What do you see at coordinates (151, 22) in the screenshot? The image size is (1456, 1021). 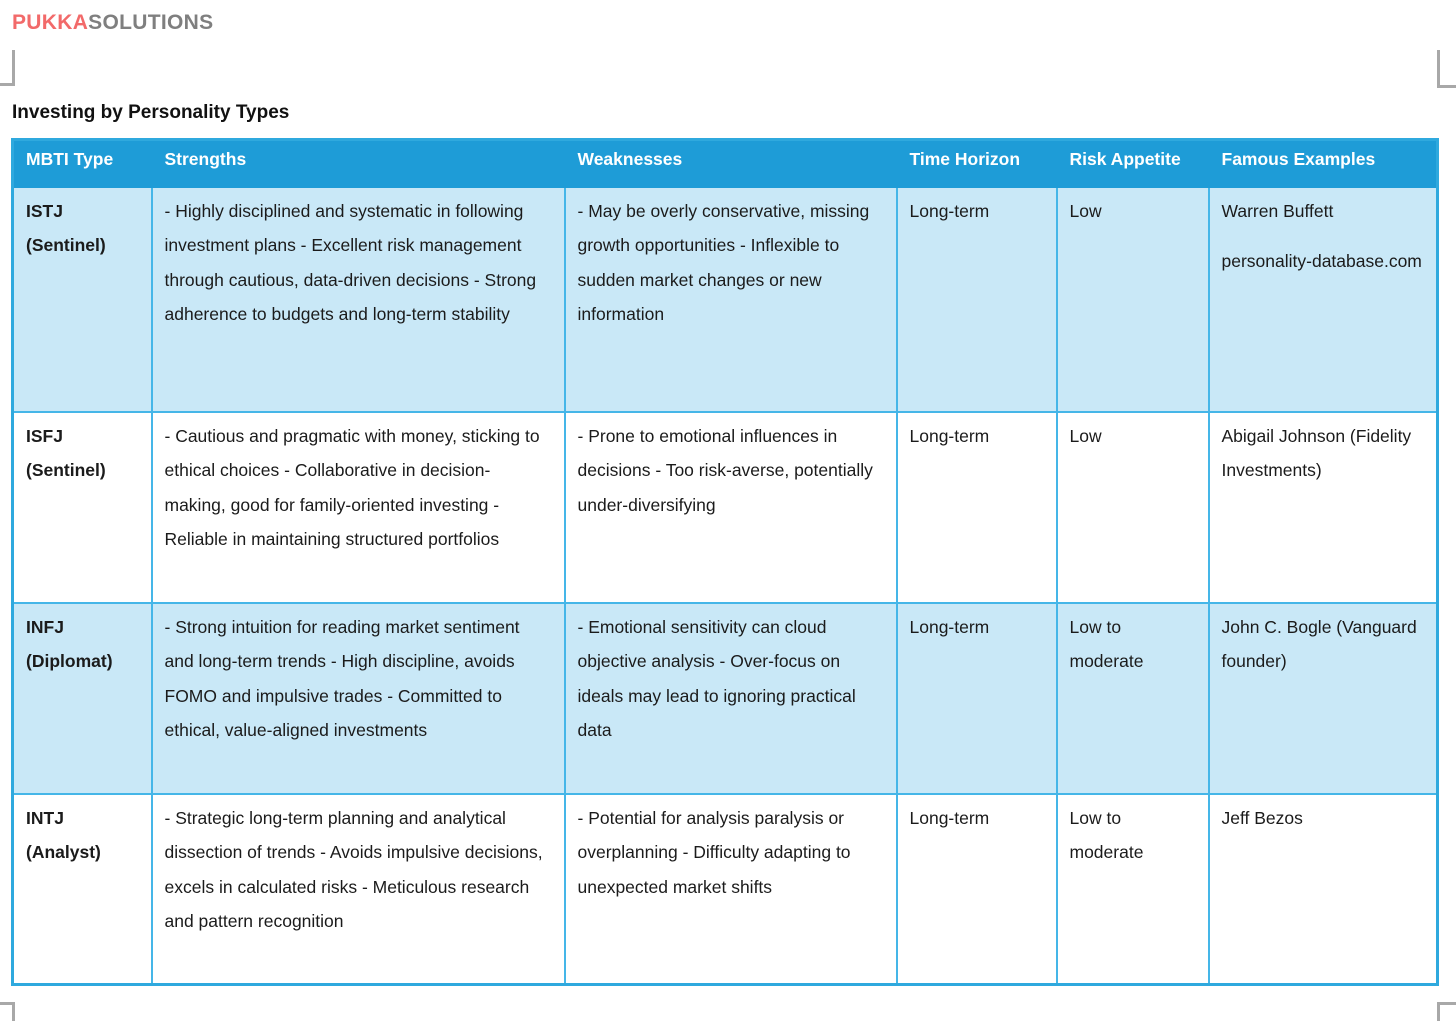 I see `logo-part-solutions: SOLUTIONS` at bounding box center [151, 22].